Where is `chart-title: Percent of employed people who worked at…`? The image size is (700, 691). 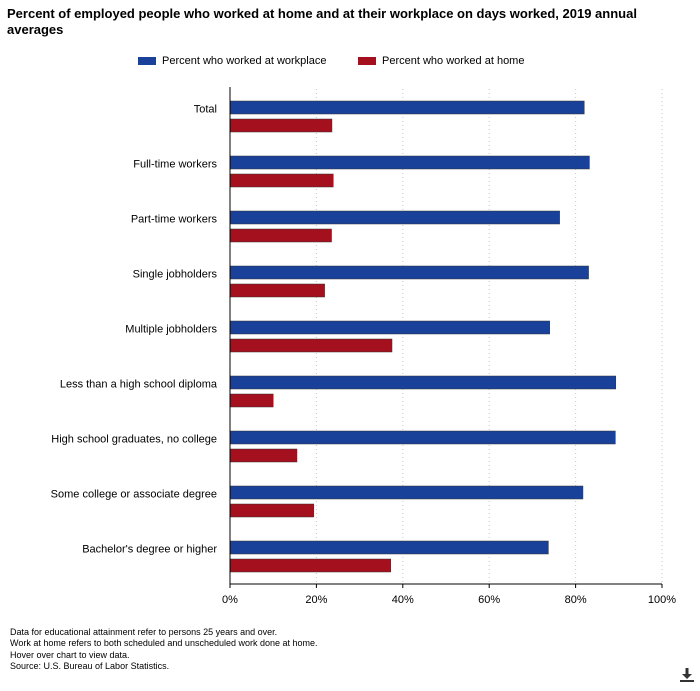
chart-title: Percent of employed people who worked at… is located at coordinates (322, 21).